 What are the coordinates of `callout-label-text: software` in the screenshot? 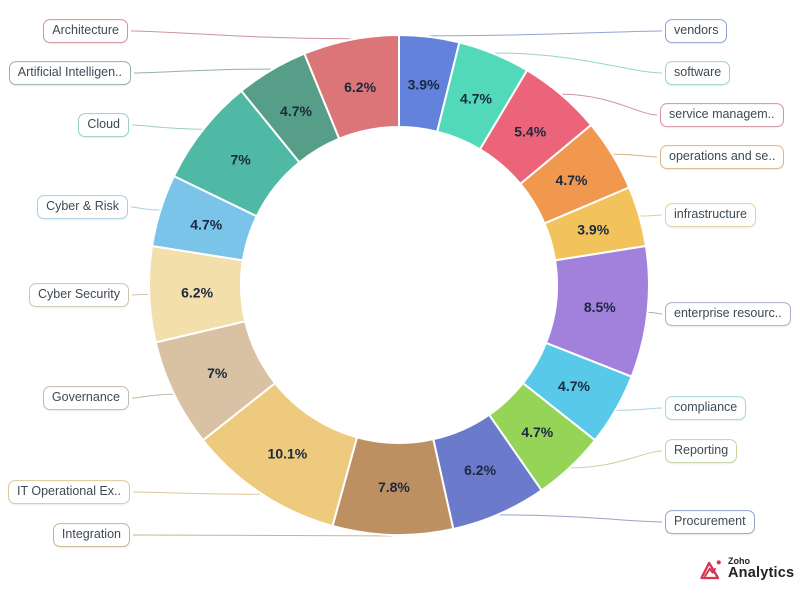 It's located at (698, 72).